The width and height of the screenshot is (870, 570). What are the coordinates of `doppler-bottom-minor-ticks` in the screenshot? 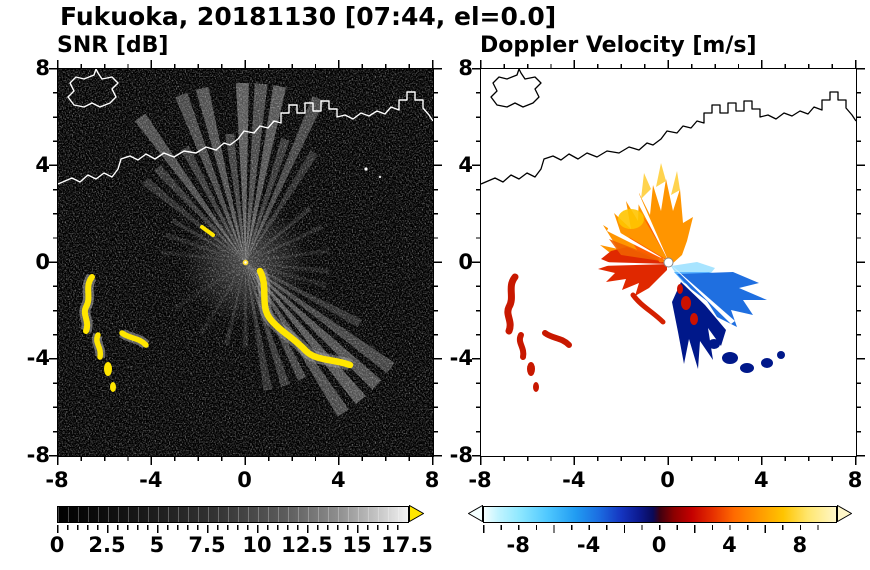 It's located at (668, 458).